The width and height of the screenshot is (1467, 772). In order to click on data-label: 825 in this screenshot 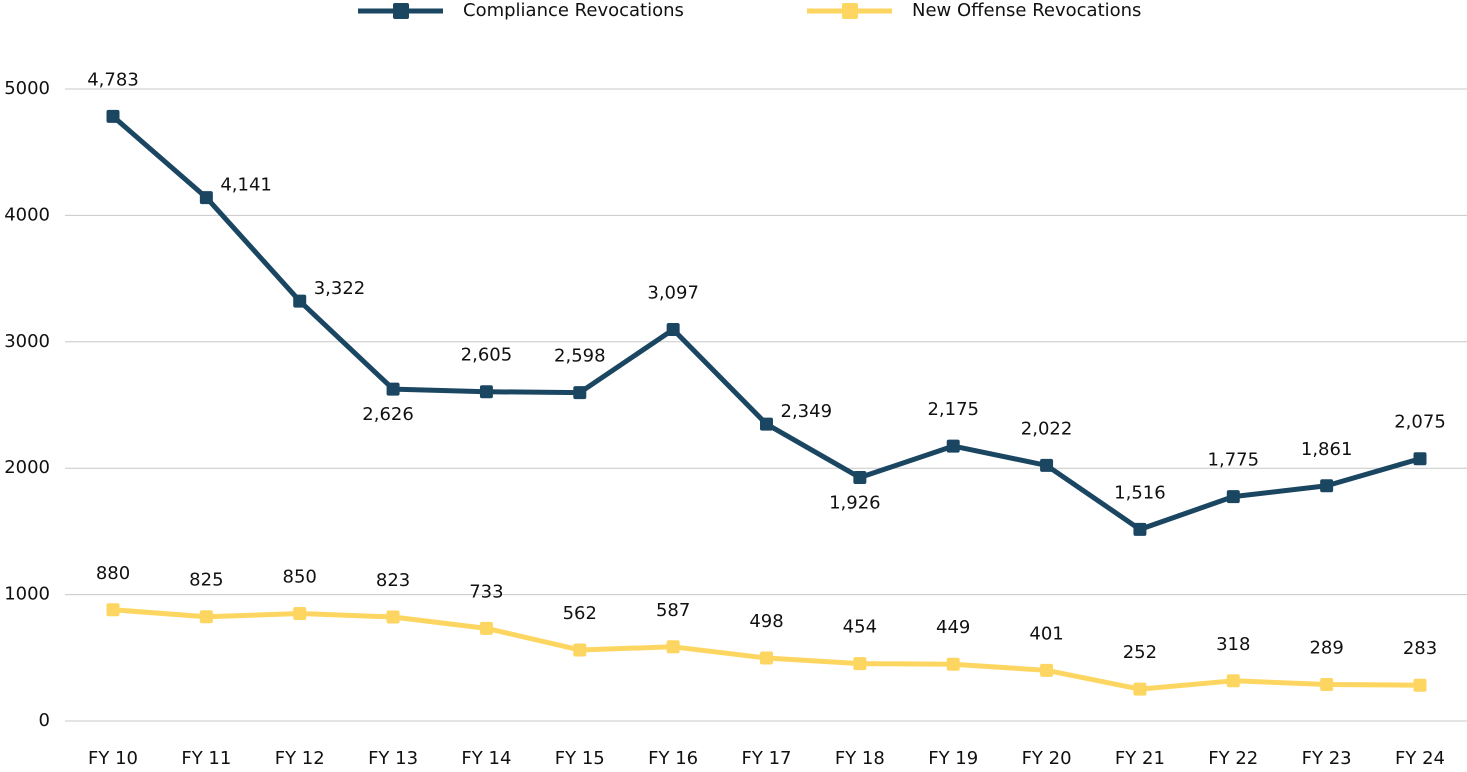, I will do `click(206, 580)`.